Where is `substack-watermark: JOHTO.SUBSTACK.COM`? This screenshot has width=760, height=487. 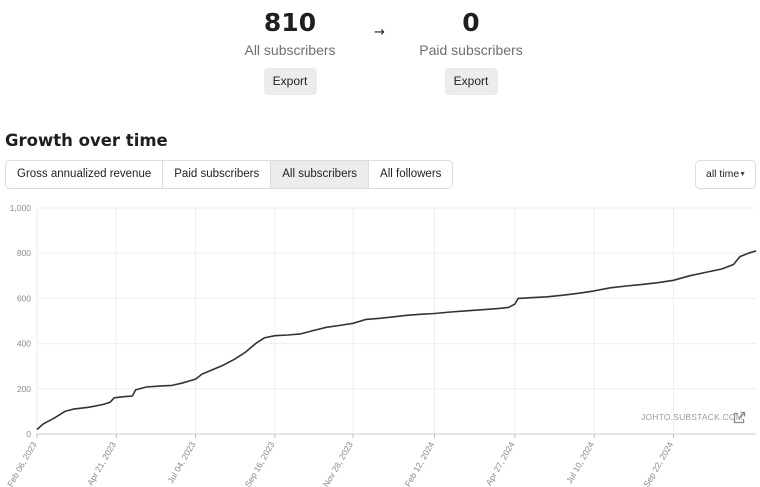 substack-watermark: JOHTO.SUBSTACK.COM is located at coordinates (692, 417).